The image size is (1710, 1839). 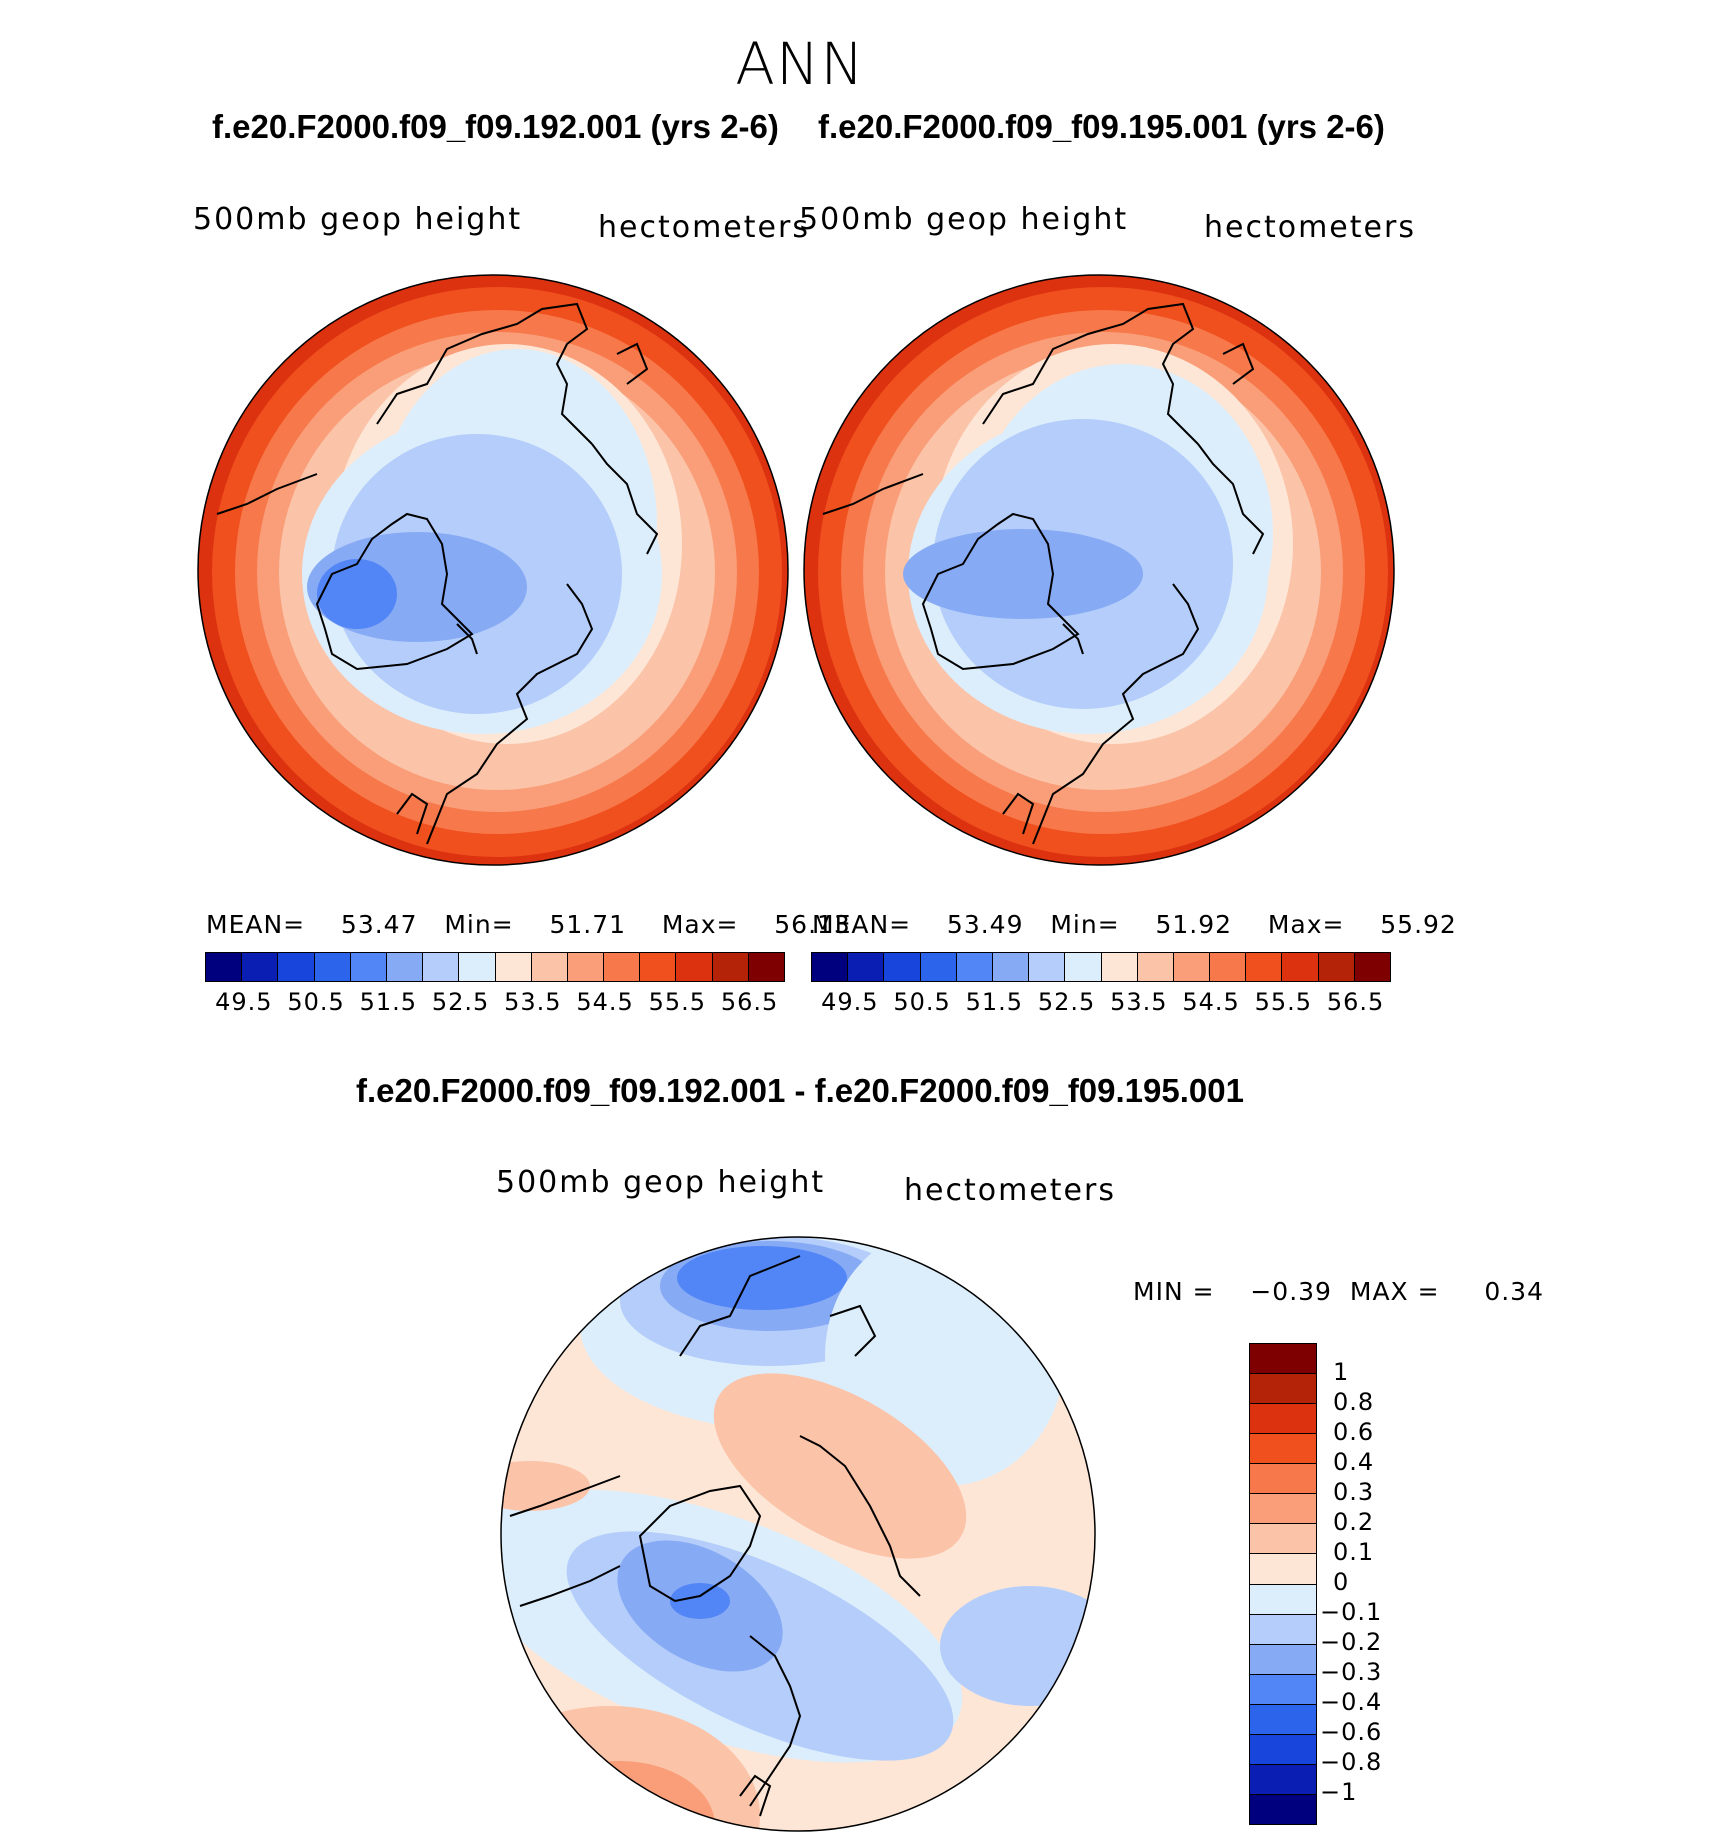 I want to click on min-value: 51.92, so click(x=1194, y=924).